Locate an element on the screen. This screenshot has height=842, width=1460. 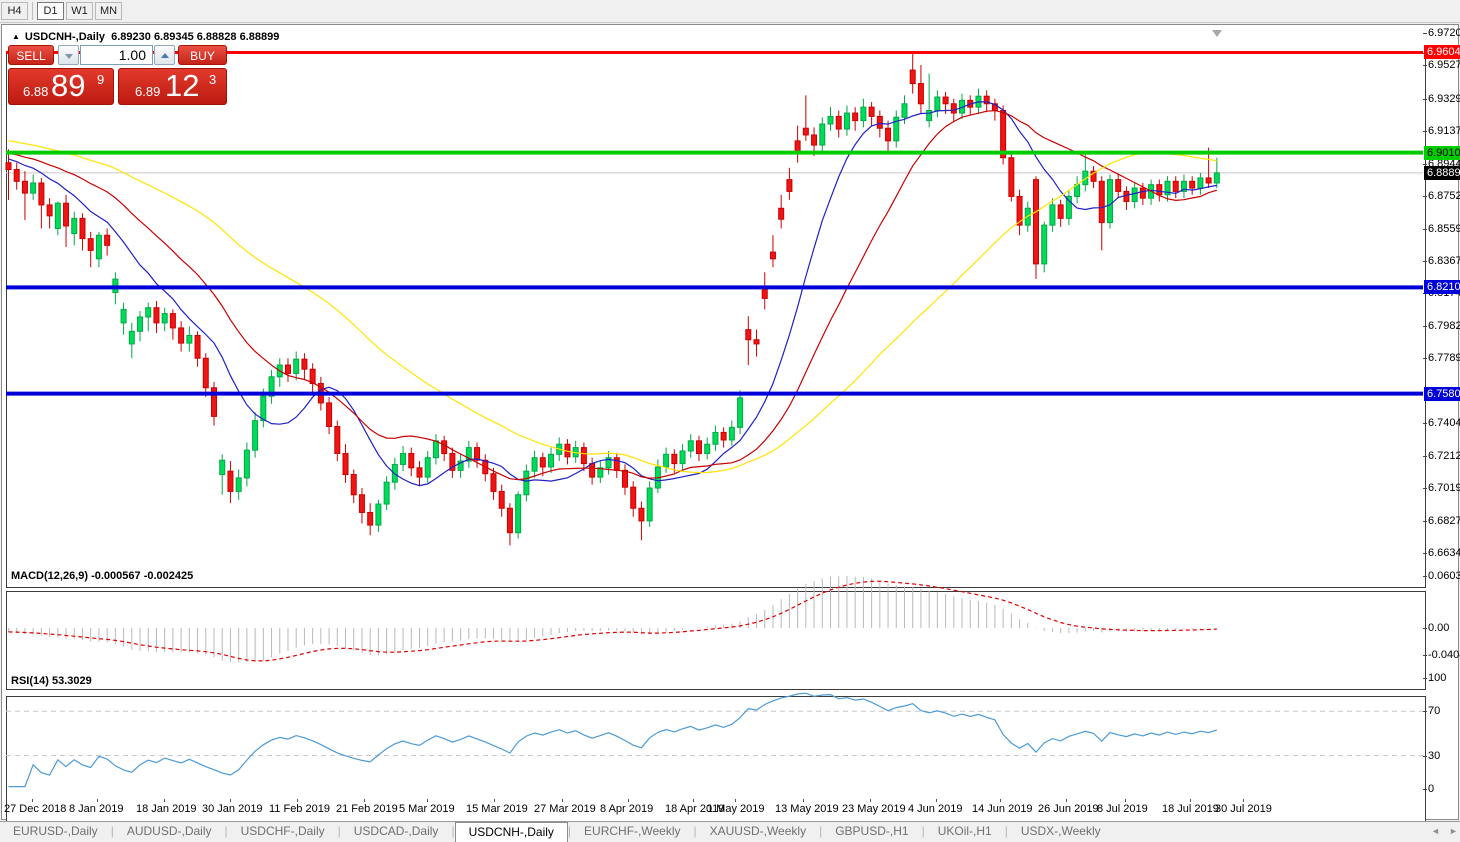
volume-increase-button is located at coordinates (164, 55).